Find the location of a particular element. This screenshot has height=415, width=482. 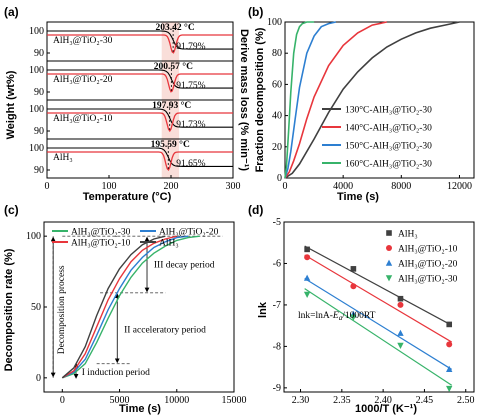

panel-a-series-label: AlH₃@TiO₂-20 is located at coordinates (83, 80).